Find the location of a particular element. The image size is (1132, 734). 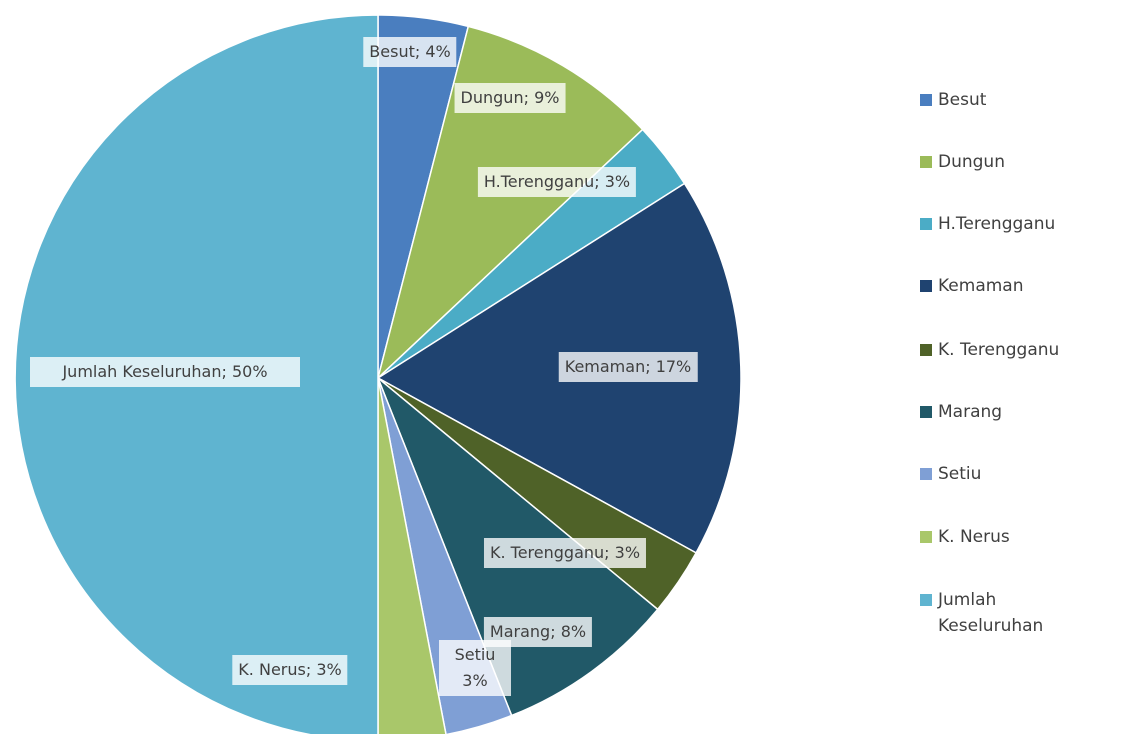

legend-entry: H.Terengganu is located at coordinates (1009, 224).